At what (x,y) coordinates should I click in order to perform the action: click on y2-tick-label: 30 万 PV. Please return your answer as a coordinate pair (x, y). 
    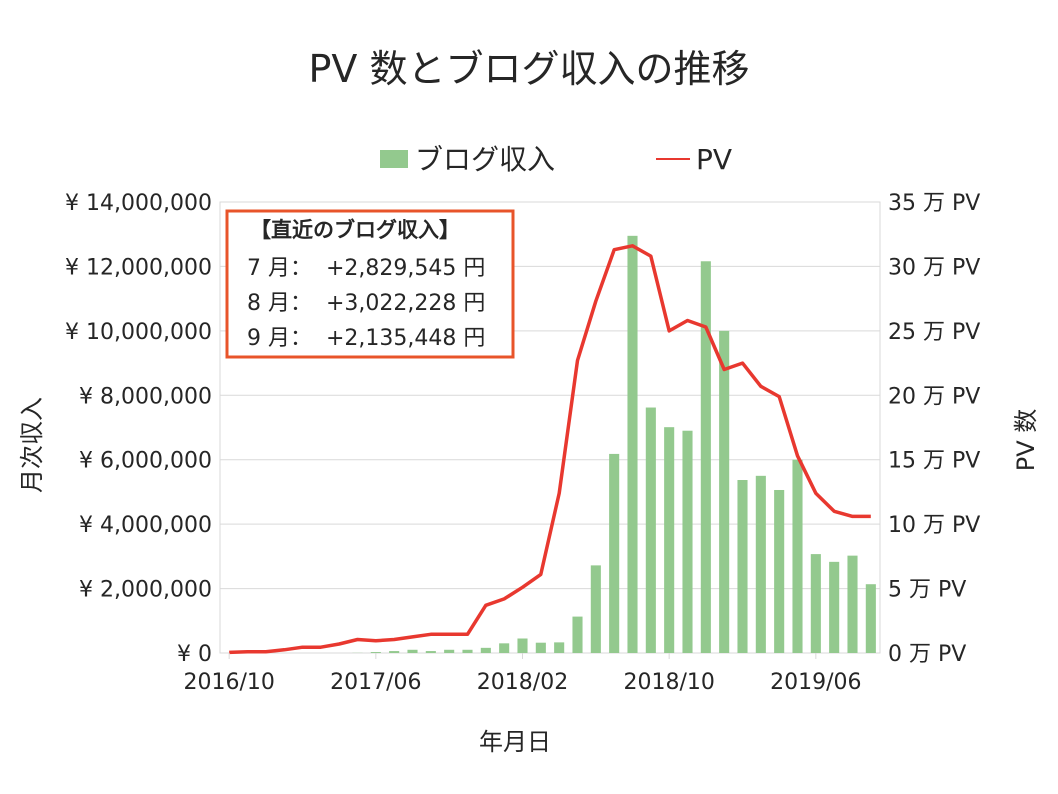
    Looking at the image, I should click on (934, 267).